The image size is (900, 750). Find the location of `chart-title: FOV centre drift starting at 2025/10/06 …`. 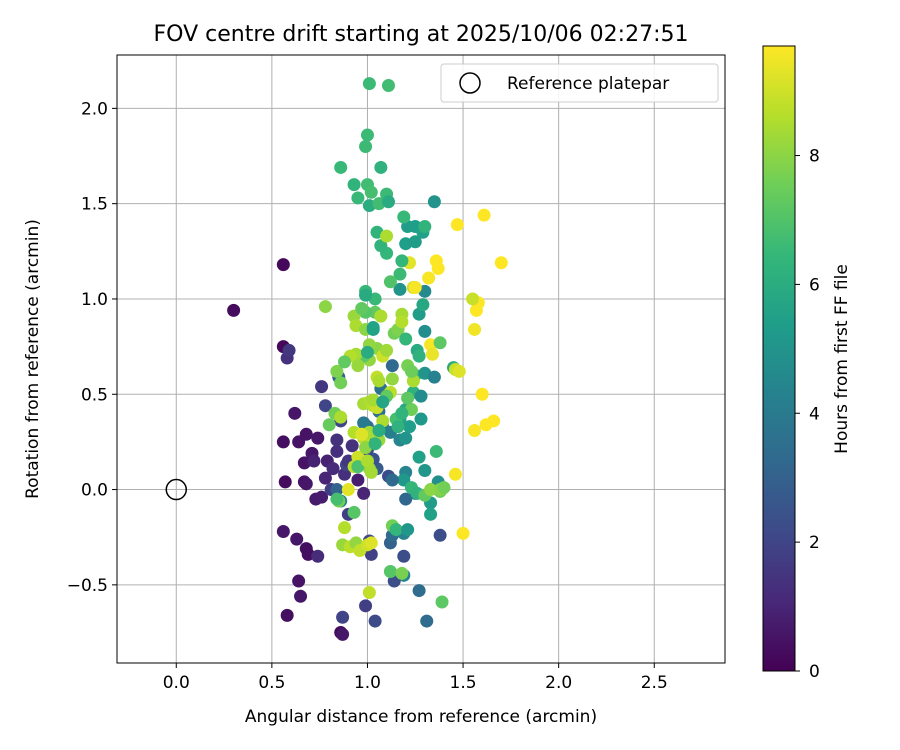

chart-title: FOV centre drift starting at 2025/10/06 … is located at coordinates (421, 34).